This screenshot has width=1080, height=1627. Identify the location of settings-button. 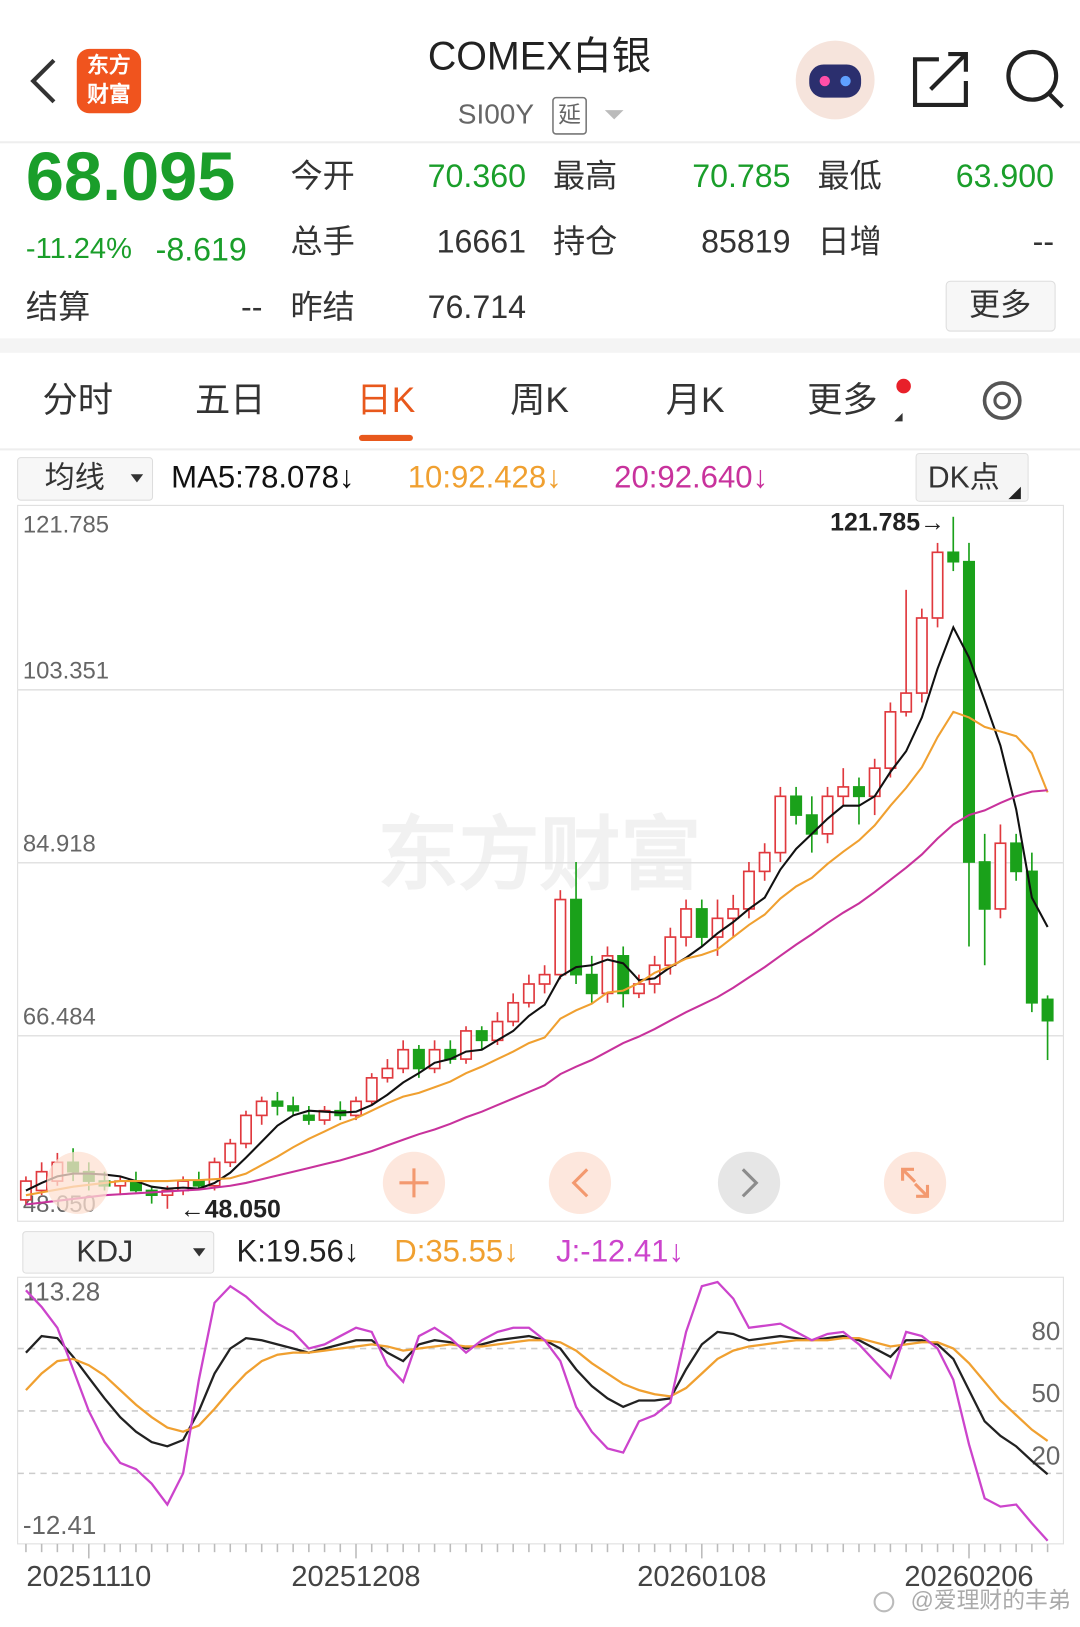
(1002, 401).